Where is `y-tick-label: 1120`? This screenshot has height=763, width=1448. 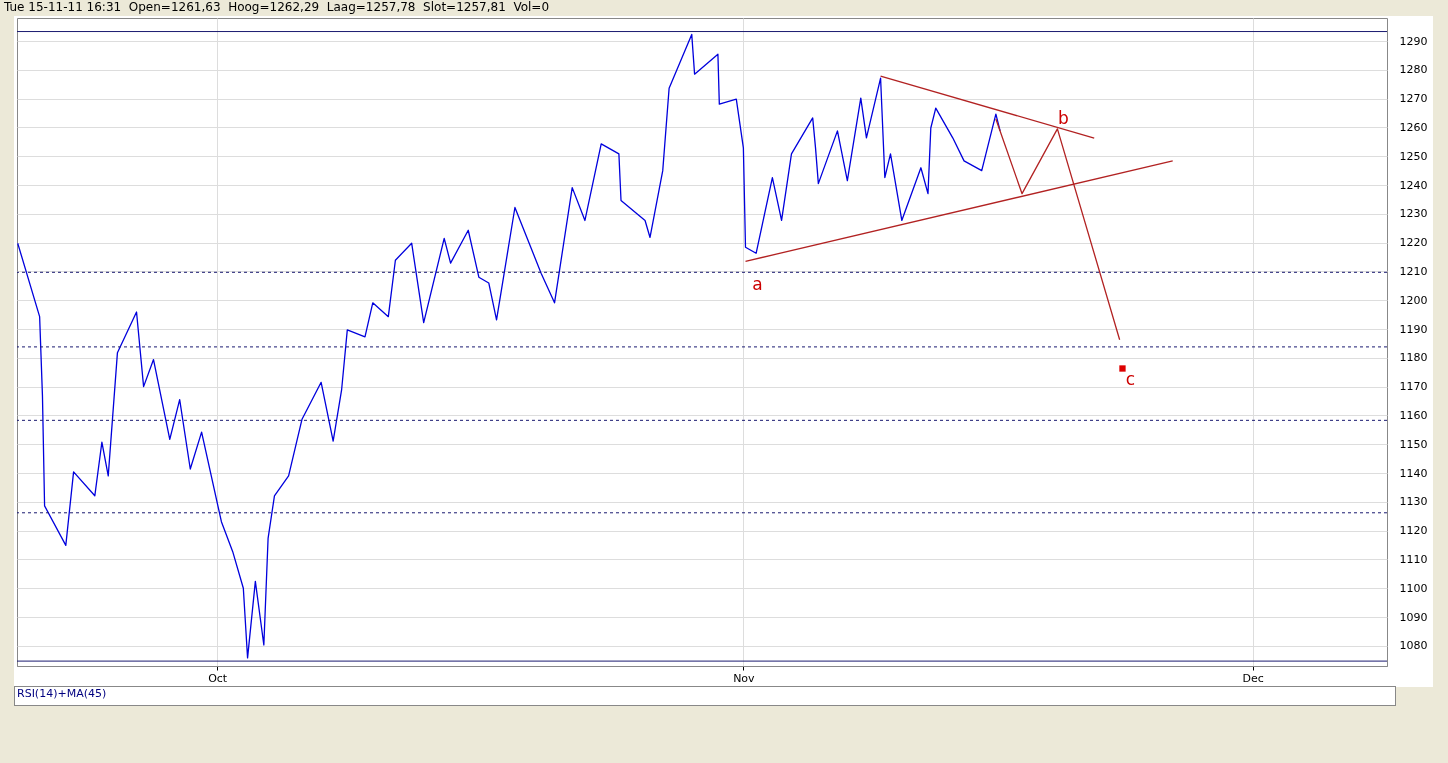 y-tick-label: 1120 is located at coordinates (1413, 531).